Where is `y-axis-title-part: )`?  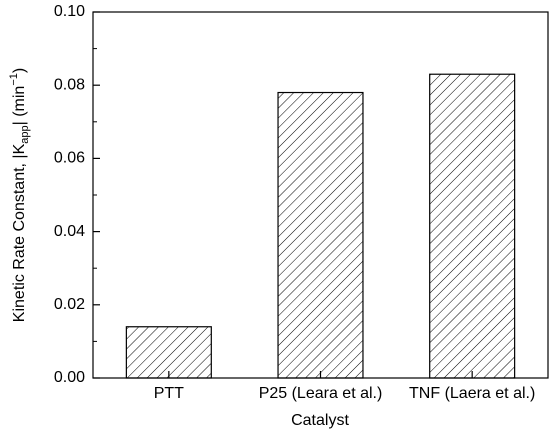
y-axis-title-part: ) is located at coordinates (19, 70).